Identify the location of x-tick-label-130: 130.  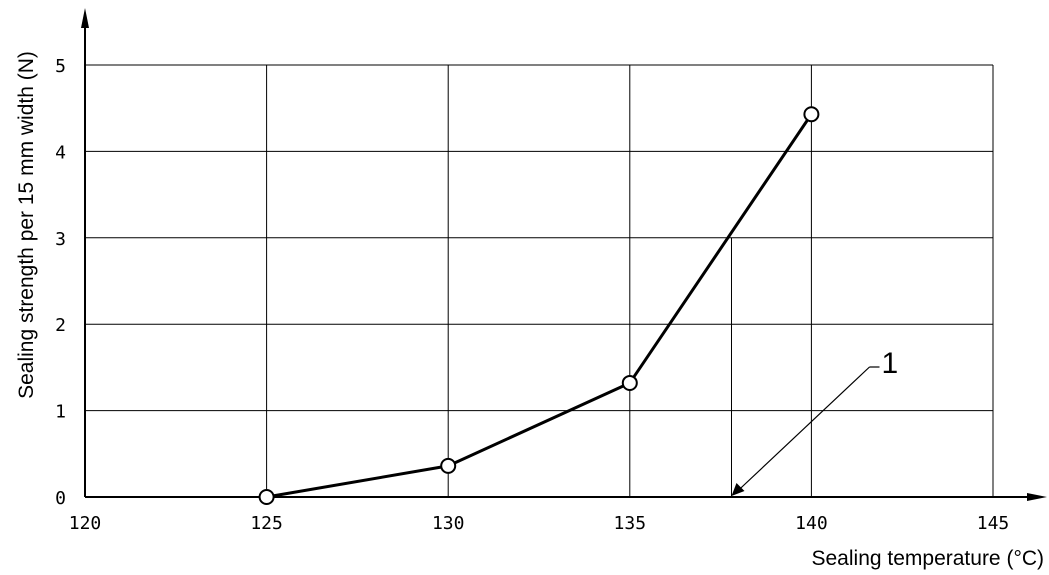
(448, 523).